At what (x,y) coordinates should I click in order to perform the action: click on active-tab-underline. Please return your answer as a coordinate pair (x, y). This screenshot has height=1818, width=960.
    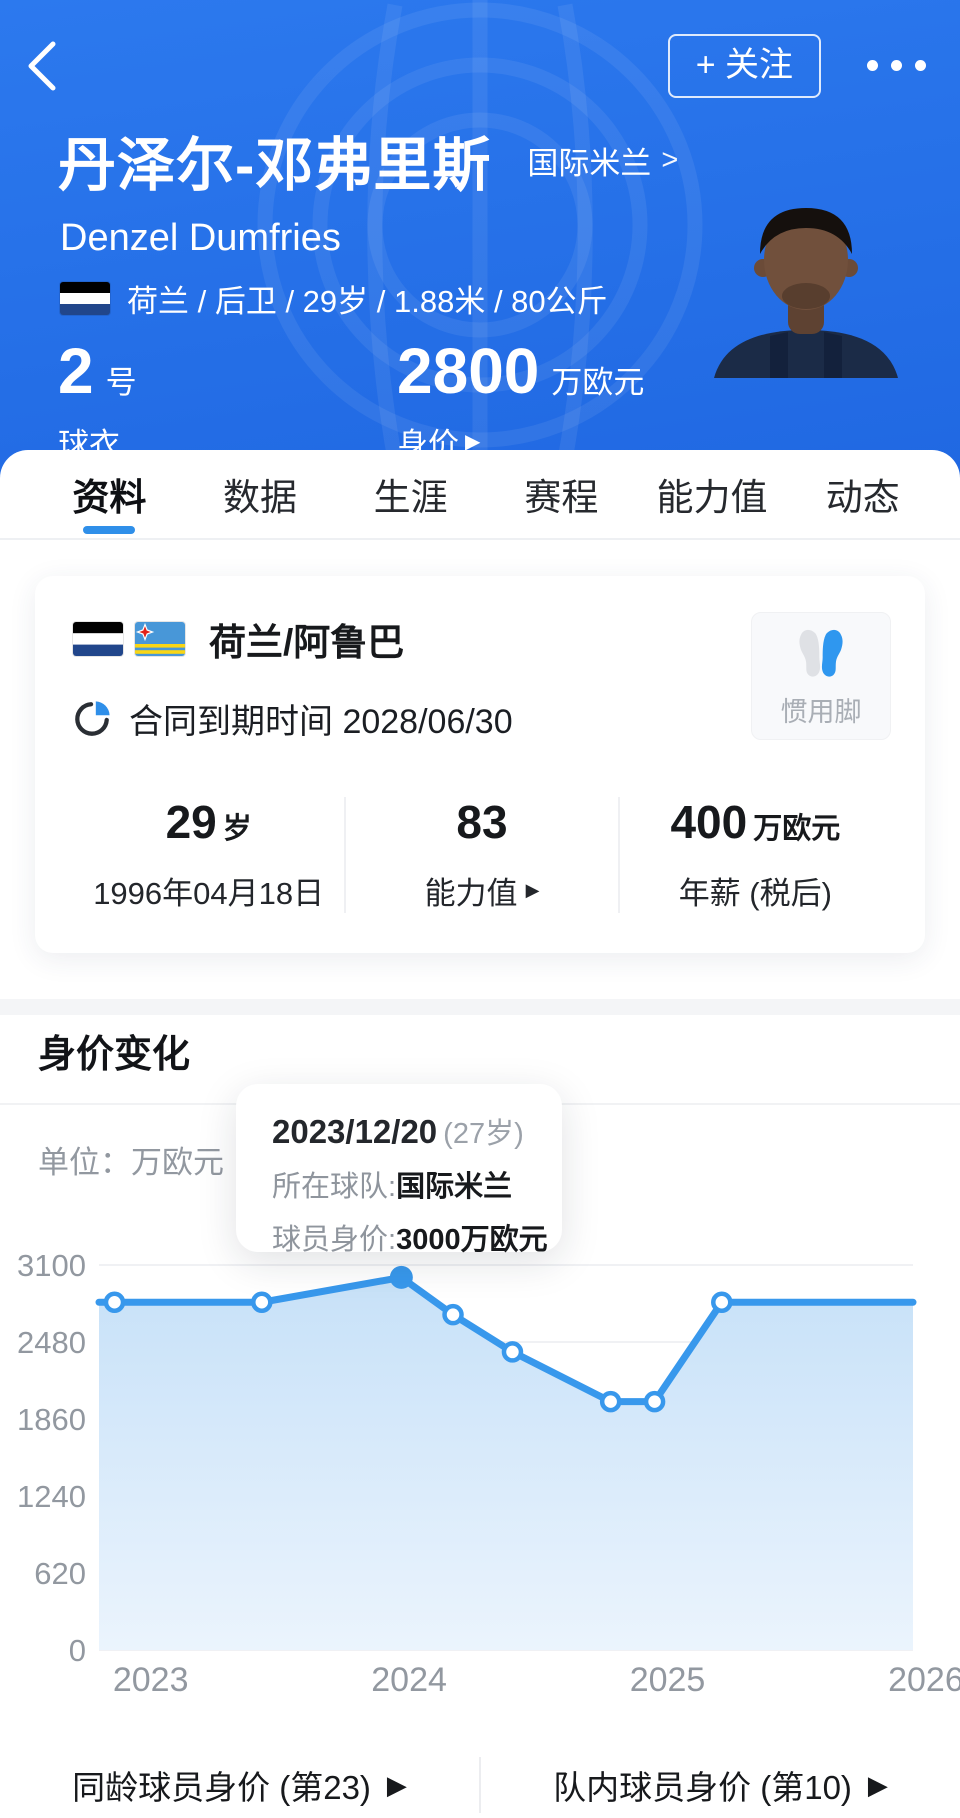
    Looking at the image, I should click on (109, 530).